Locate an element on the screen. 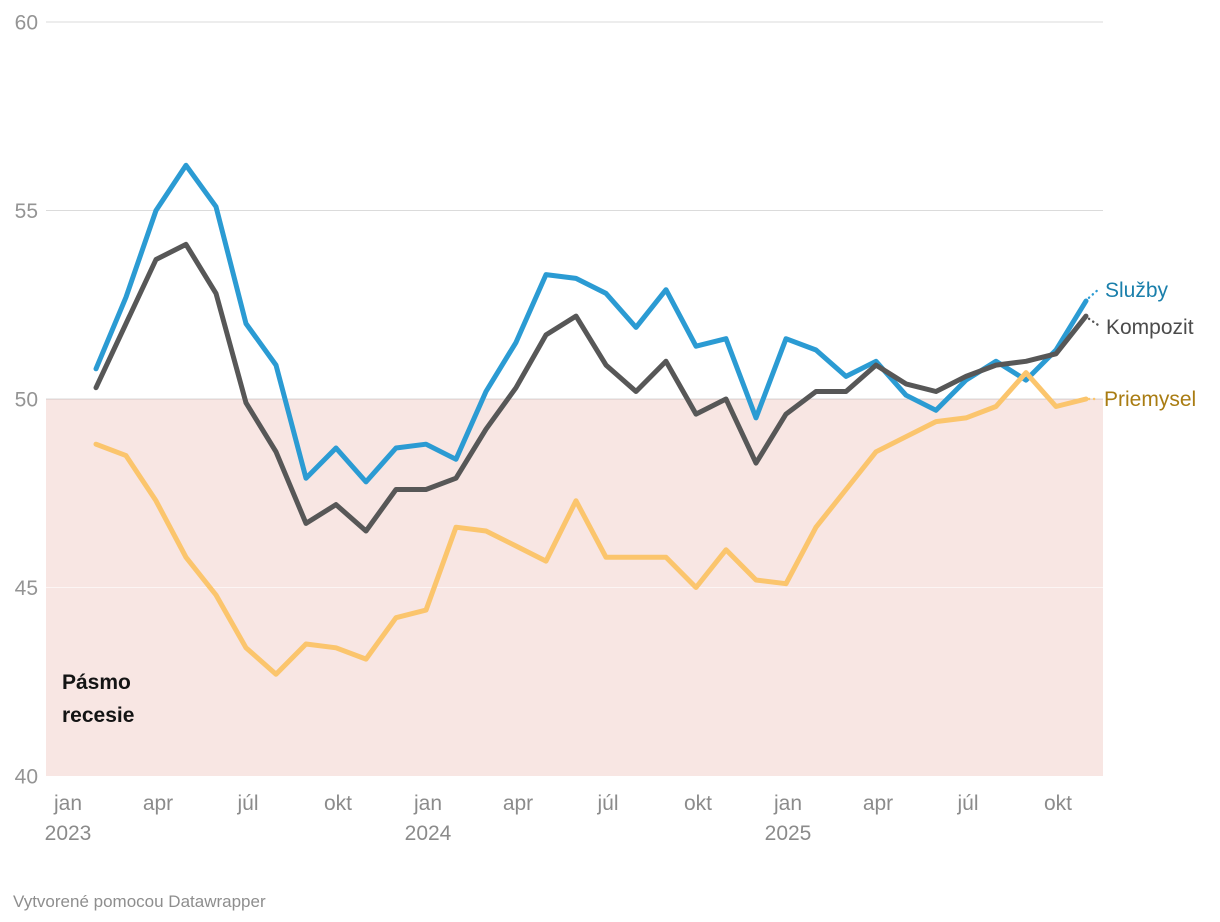 The image size is (1220, 922). label-connector-kompozit is located at coordinates (1095, 323).